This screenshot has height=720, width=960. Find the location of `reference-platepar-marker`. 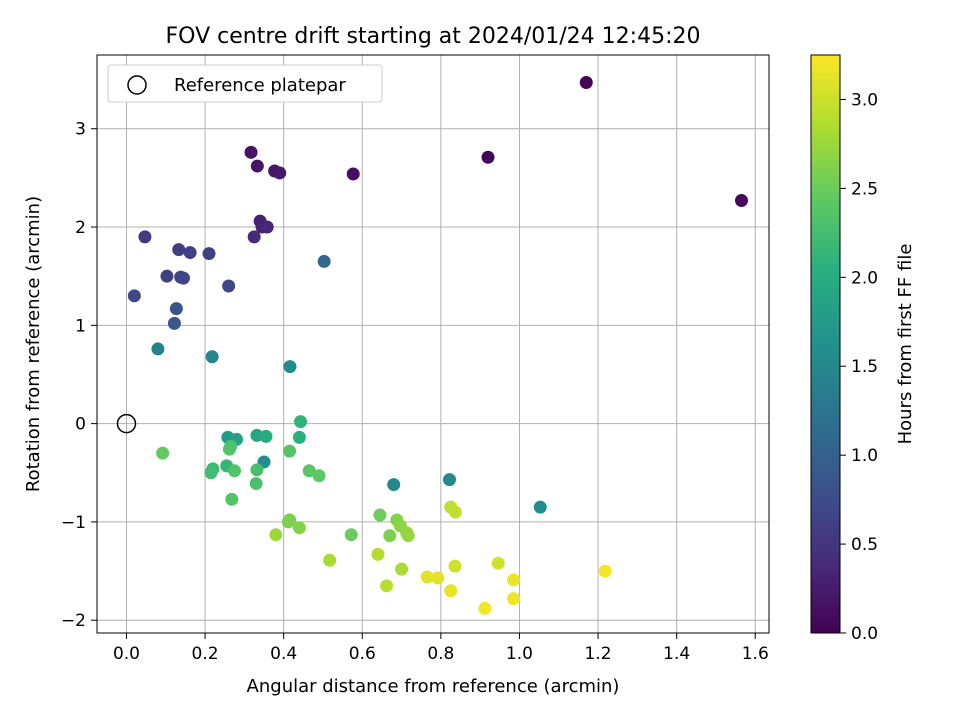

reference-platepar-marker is located at coordinates (126, 423).